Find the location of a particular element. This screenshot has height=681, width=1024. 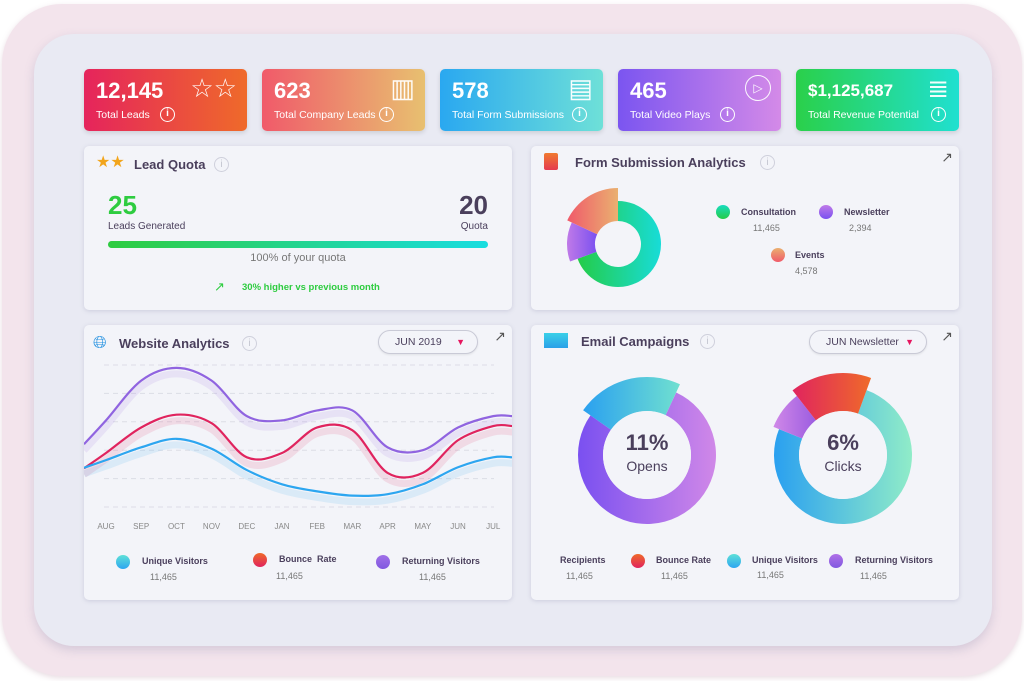

quota-progress-fill is located at coordinates (298, 244).